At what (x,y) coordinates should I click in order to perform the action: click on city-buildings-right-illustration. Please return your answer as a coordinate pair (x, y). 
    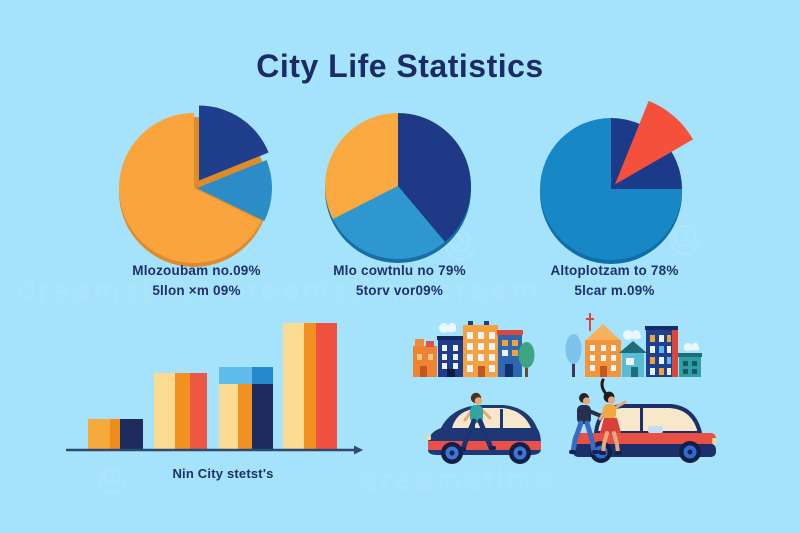
    Looking at the image, I should click on (633, 345).